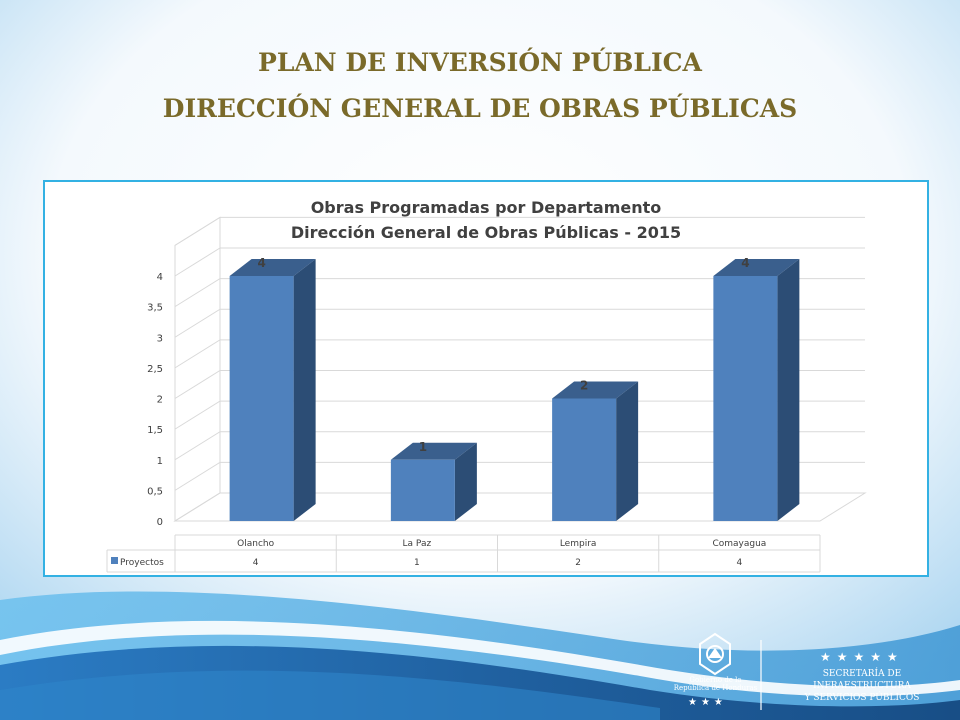  I want to click on table-value: 1, so click(417, 563).